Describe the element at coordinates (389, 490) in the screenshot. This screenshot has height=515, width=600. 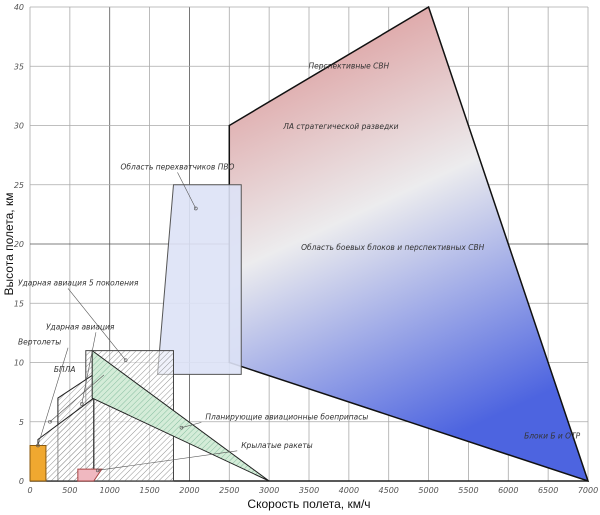
I see `x-tick-label: 4500` at that location.